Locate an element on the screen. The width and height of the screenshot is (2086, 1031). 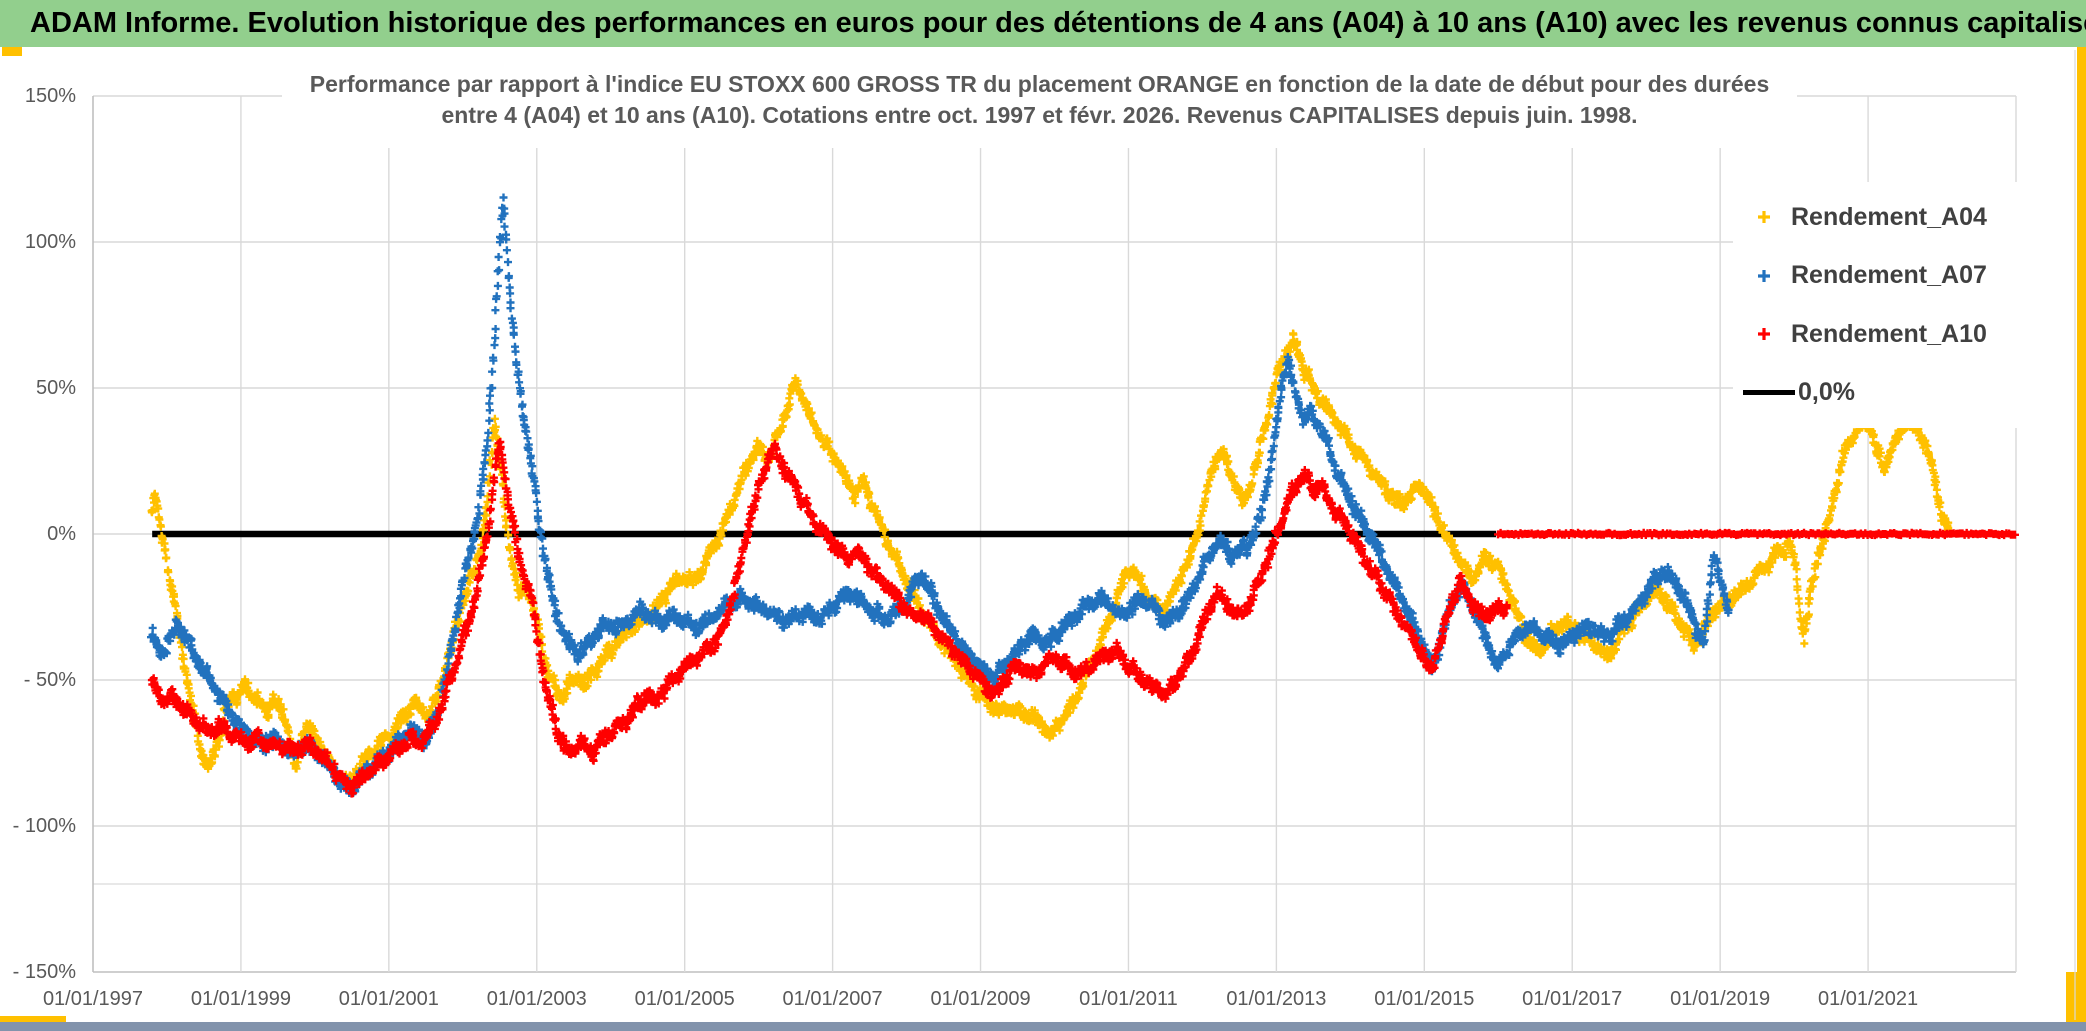
legend-item-rendement-a10: Rendement_A10 is located at coordinates (1902, 334).